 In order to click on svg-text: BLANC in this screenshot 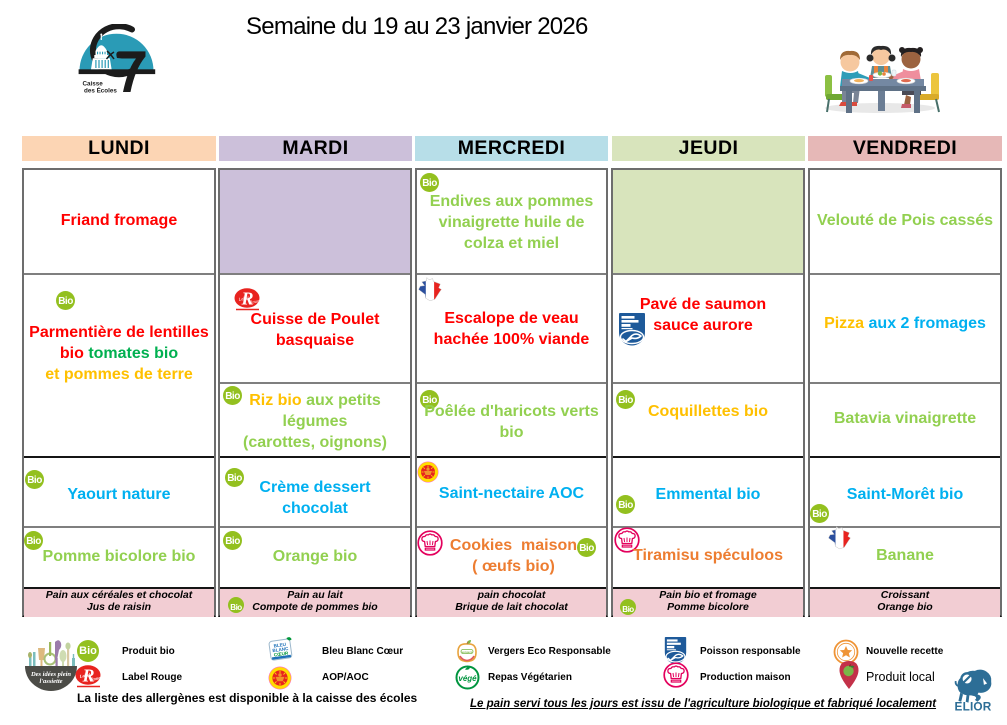, I will do `click(280, 649)`.